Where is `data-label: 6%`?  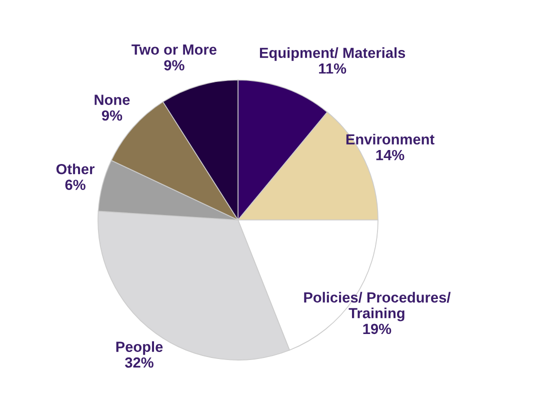
data-label: 6% is located at coordinates (75, 185).